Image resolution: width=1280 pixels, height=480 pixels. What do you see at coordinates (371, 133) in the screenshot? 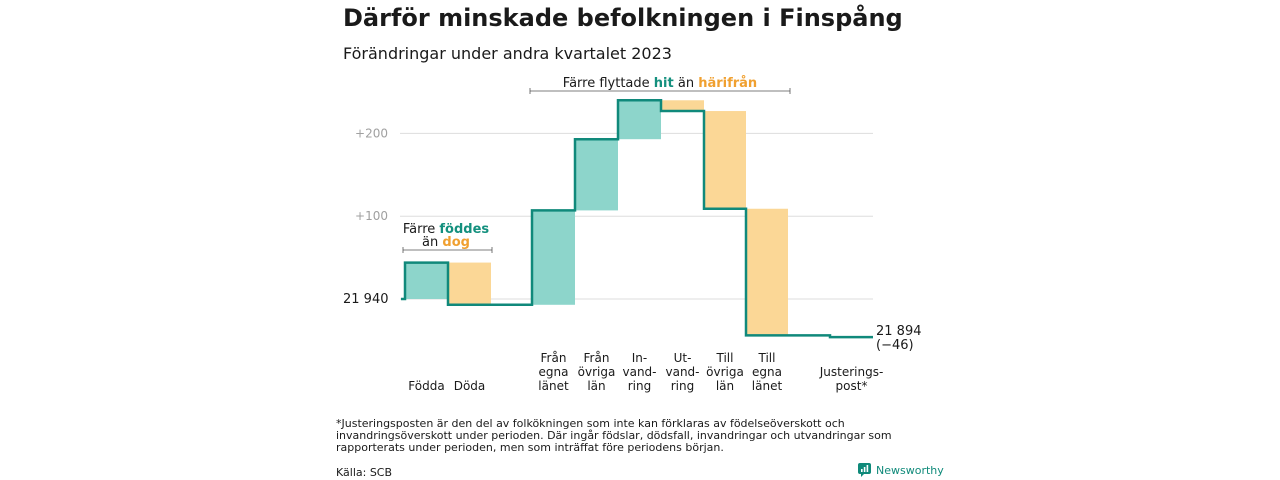
I see `y-tick-label: +200` at bounding box center [371, 133].